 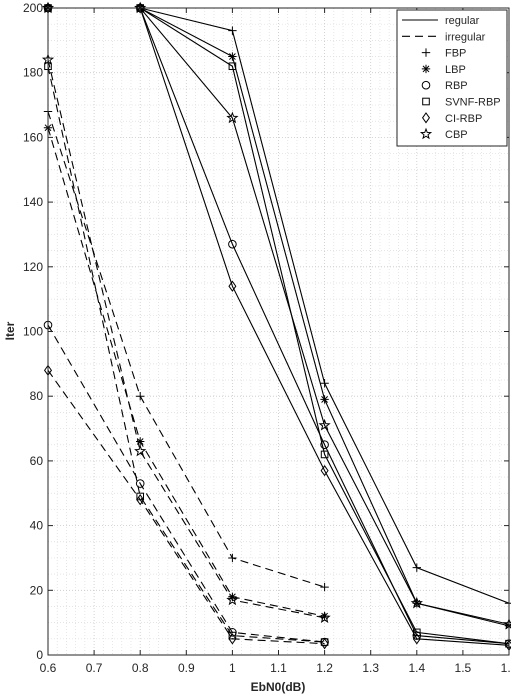 I want to click on legend-label: regular, so click(x=462, y=21).